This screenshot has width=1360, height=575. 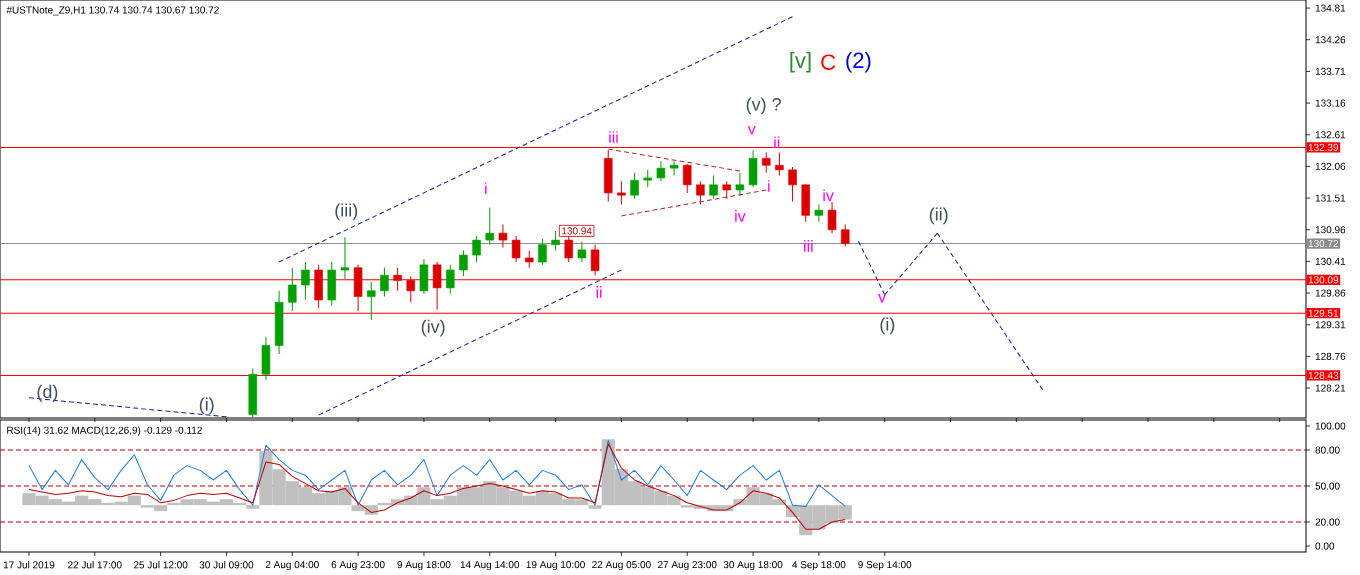 I want to click on annotation: (ii), so click(x=938, y=216).